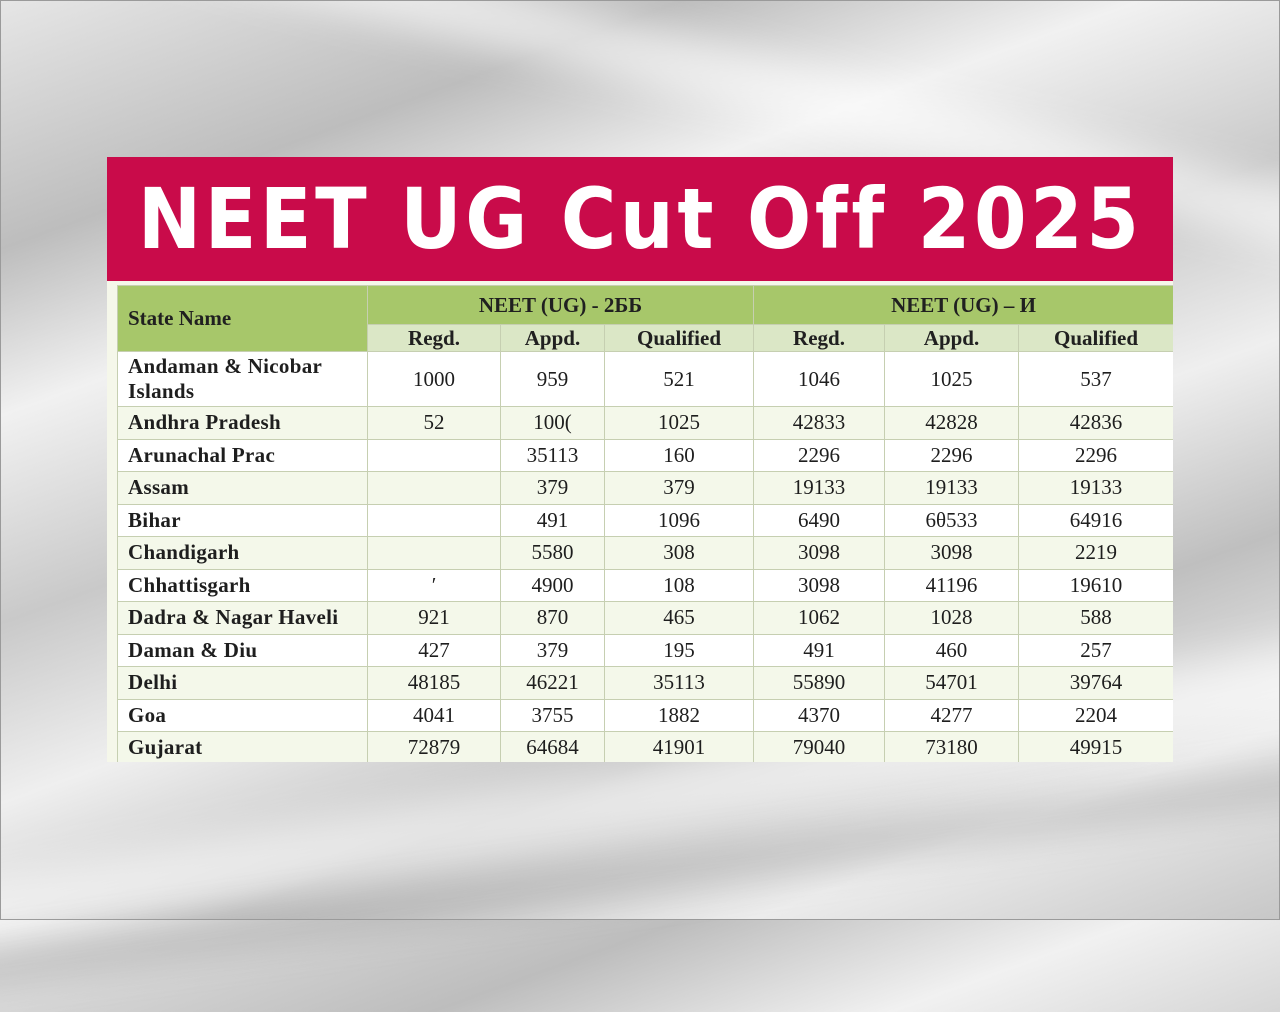 This screenshot has height=1012, width=1280. What do you see at coordinates (1095, 618) in the screenshot?
I see `value-cell: 588` at bounding box center [1095, 618].